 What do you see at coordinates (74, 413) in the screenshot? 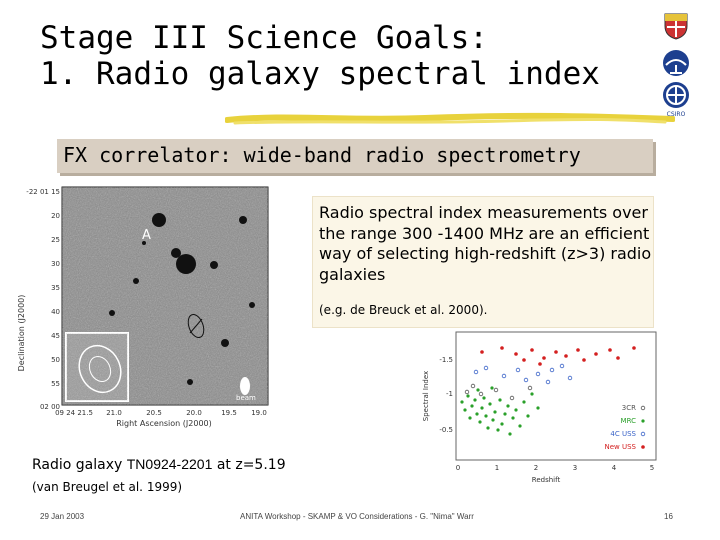
I see `ra-tick: 09 24 21.5` at bounding box center [74, 413].